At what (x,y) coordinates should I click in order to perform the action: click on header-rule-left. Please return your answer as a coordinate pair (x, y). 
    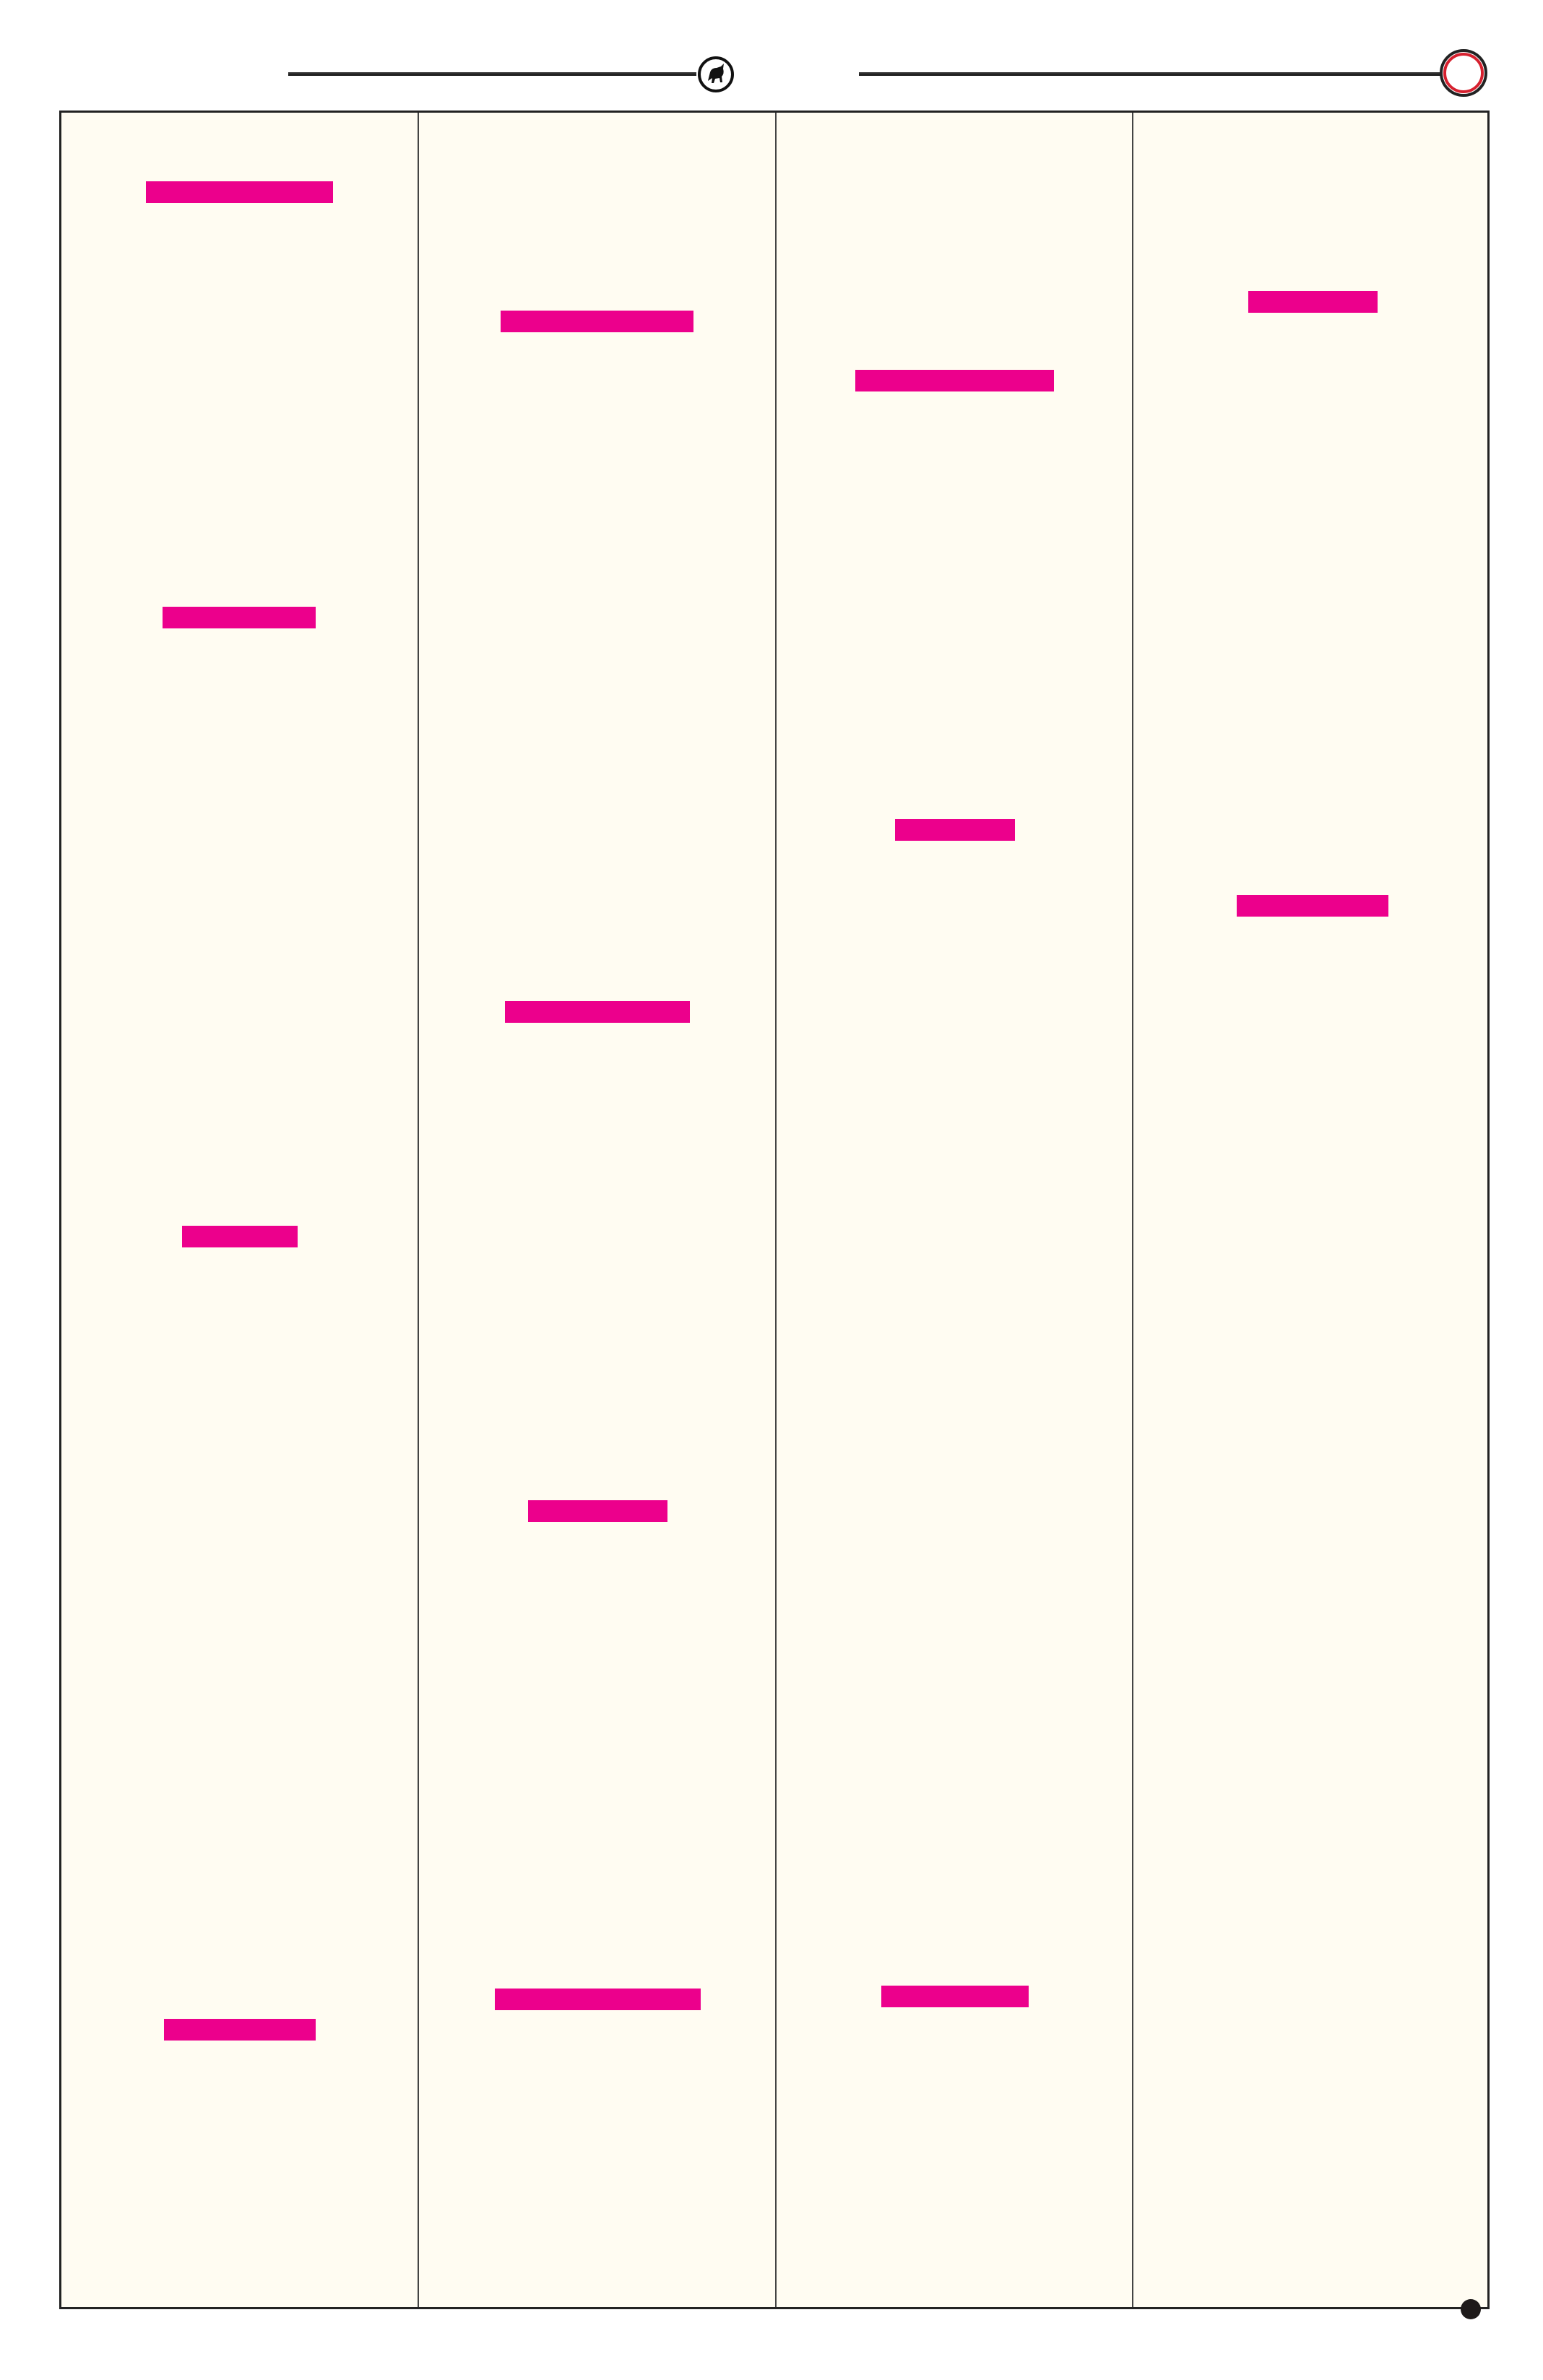
    Looking at the image, I should click on (492, 74).